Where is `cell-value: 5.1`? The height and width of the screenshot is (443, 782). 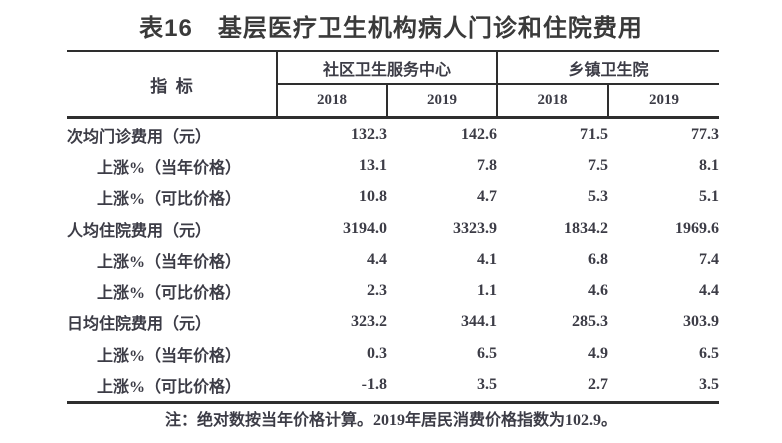
cell-value: 5.1 is located at coordinates (709, 197).